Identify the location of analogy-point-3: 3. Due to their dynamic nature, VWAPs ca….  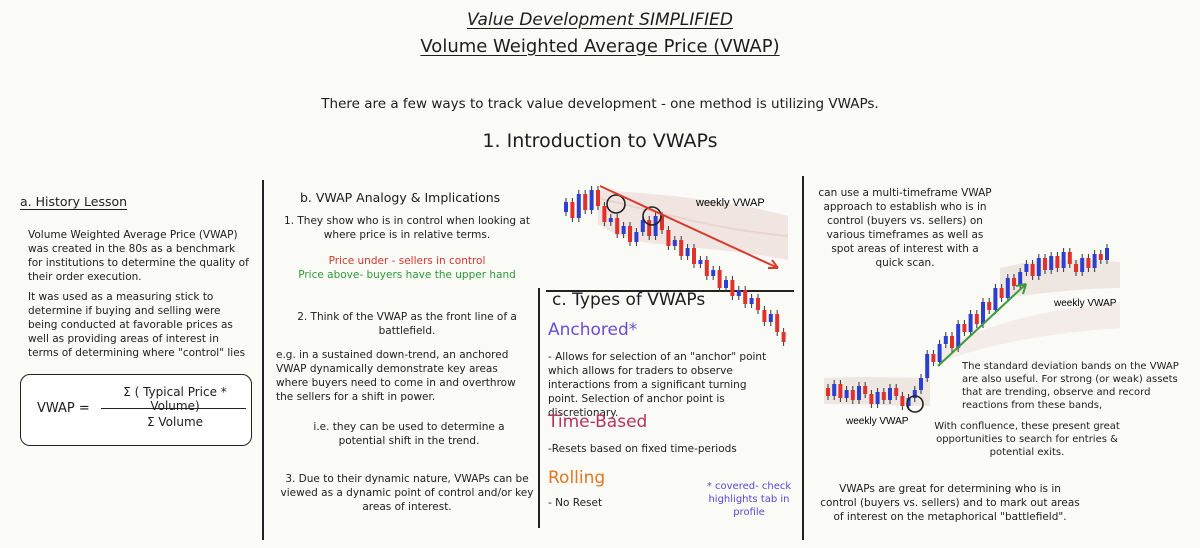
(407, 493).